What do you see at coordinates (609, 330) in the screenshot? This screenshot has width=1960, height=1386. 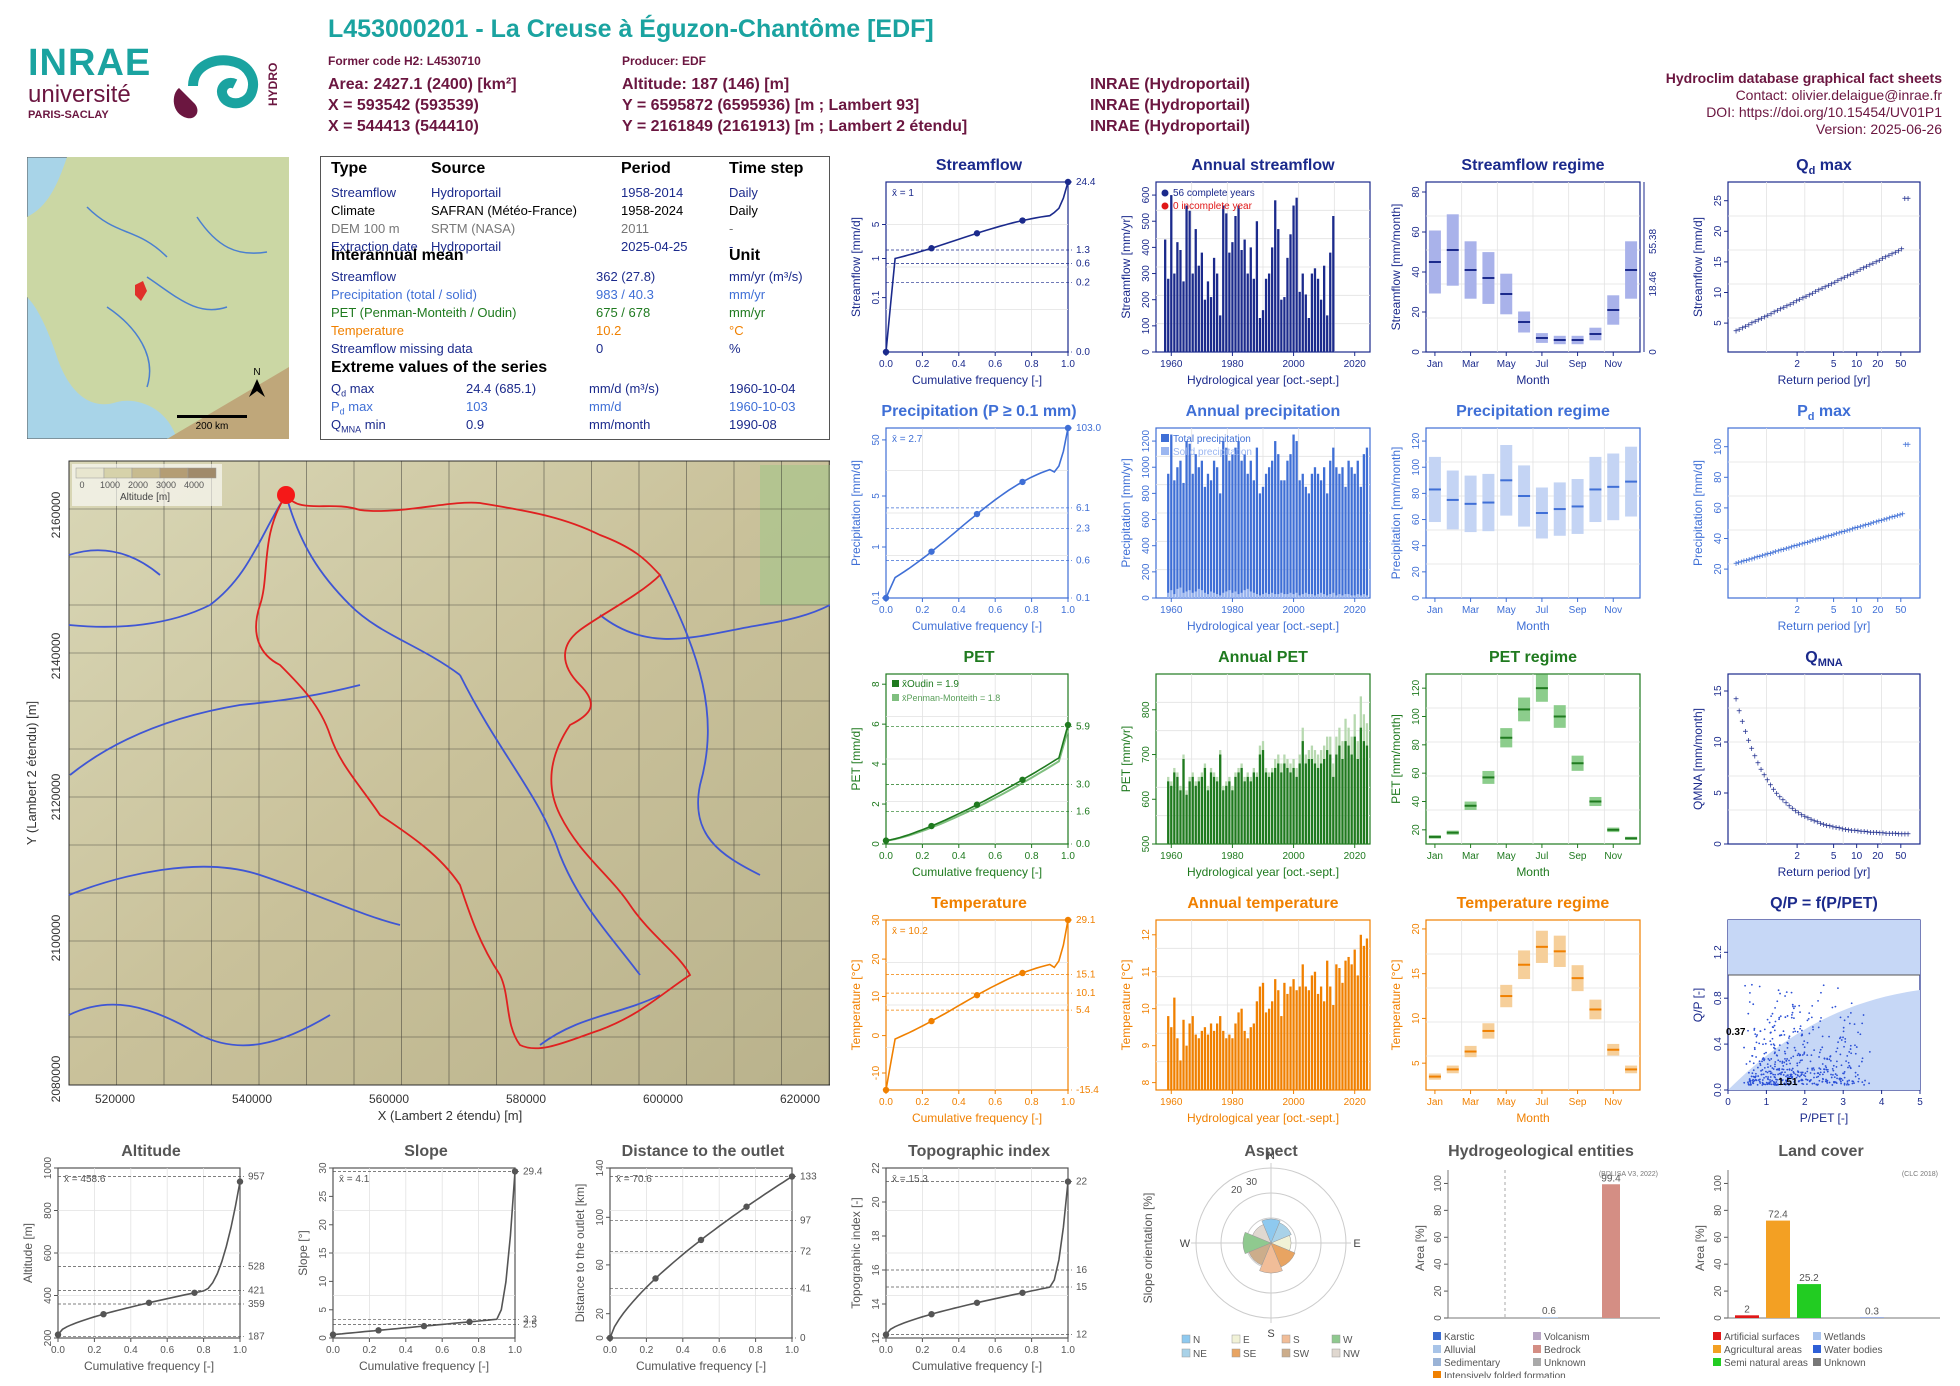 I see `info-mean-value: 10.2` at bounding box center [609, 330].